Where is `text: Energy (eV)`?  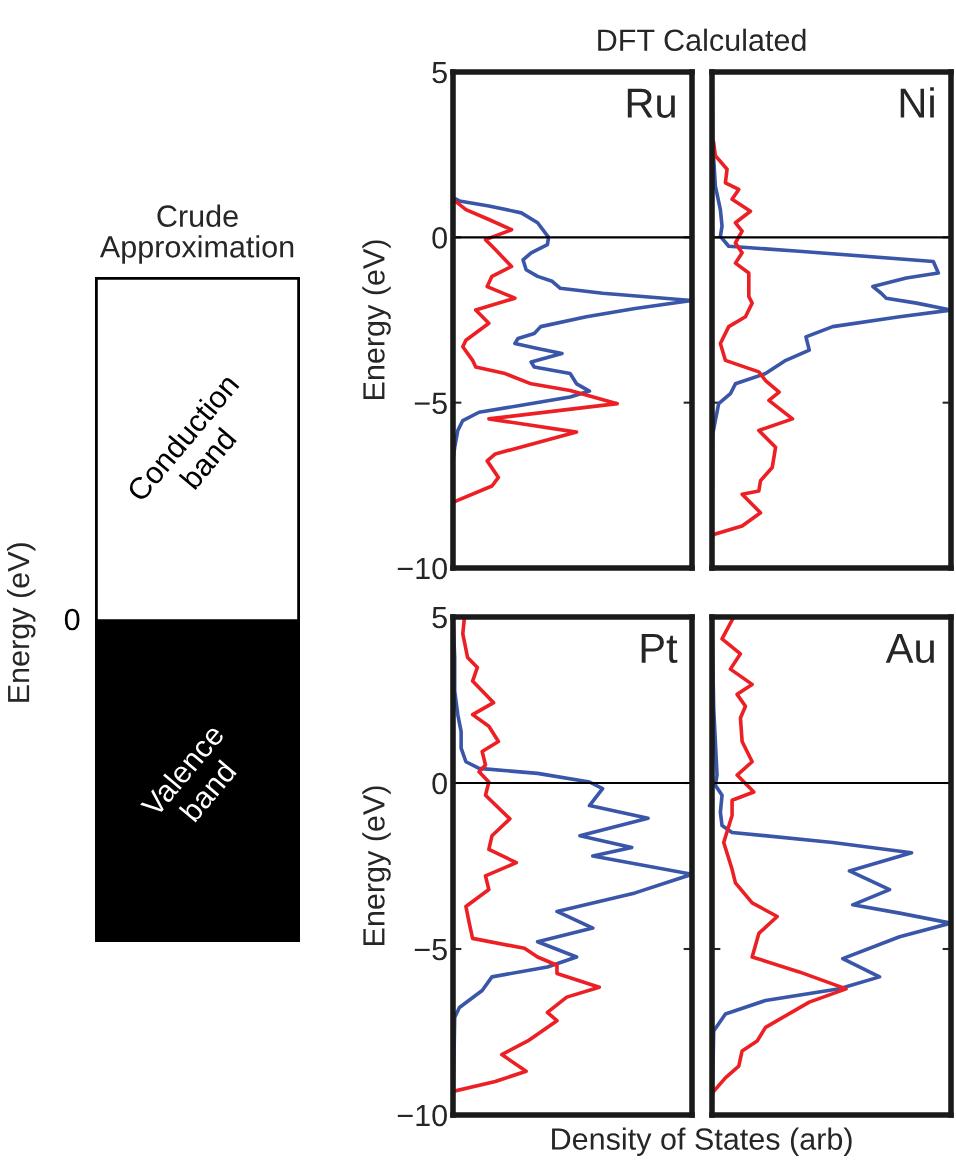 text: Energy (eV) is located at coordinates (21, 622).